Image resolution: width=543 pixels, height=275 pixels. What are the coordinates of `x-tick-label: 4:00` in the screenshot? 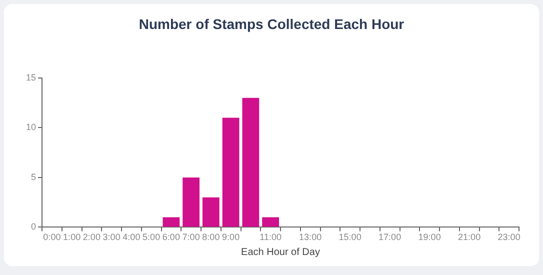 It's located at (131, 237).